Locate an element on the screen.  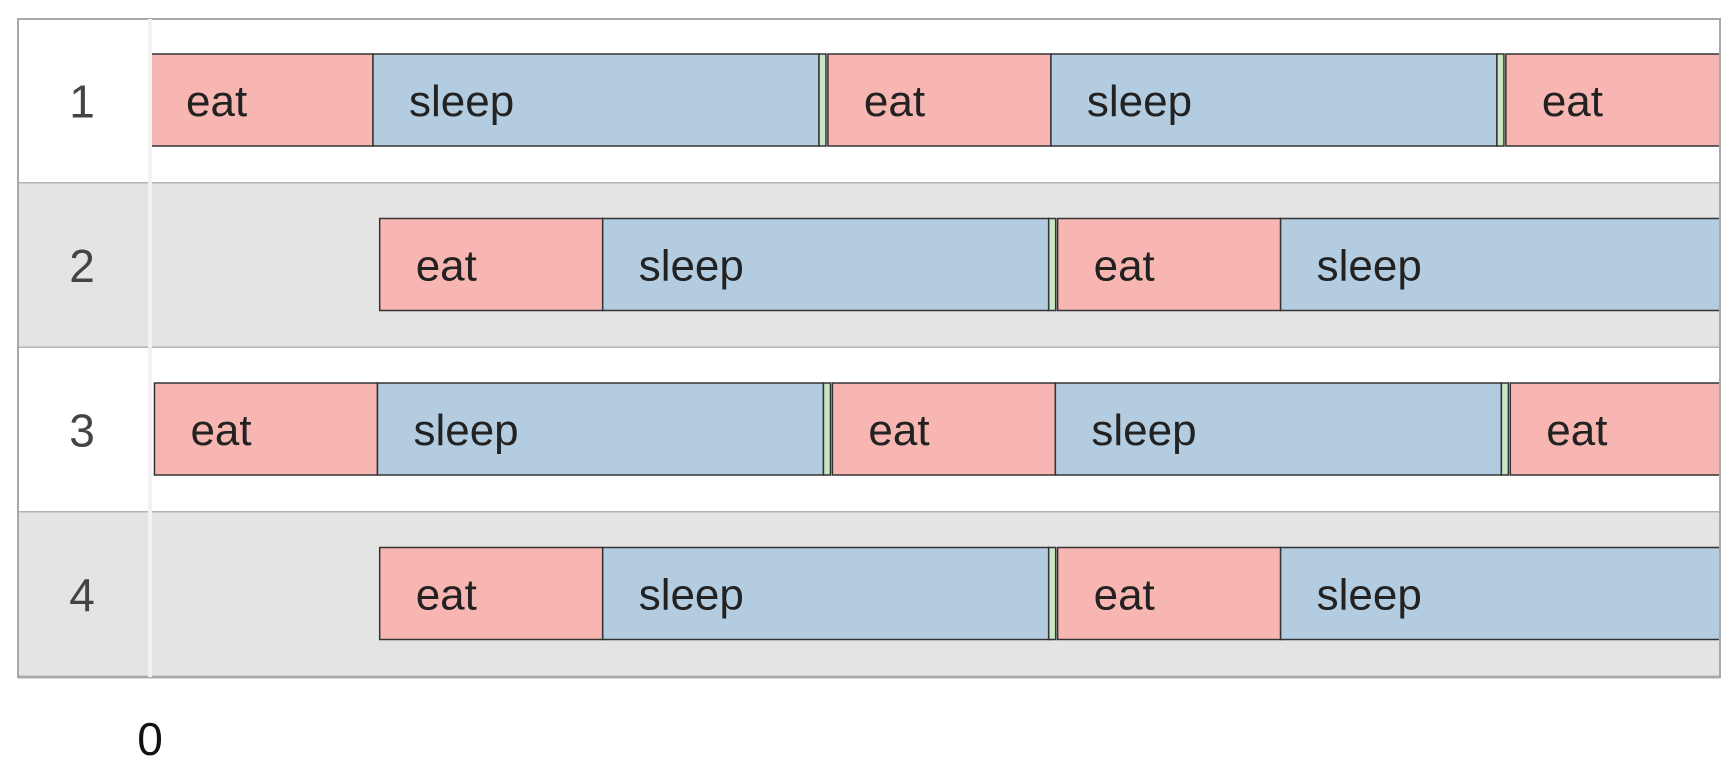
row-labels: 1 2 3 4 is located at coordinates (82, 348).